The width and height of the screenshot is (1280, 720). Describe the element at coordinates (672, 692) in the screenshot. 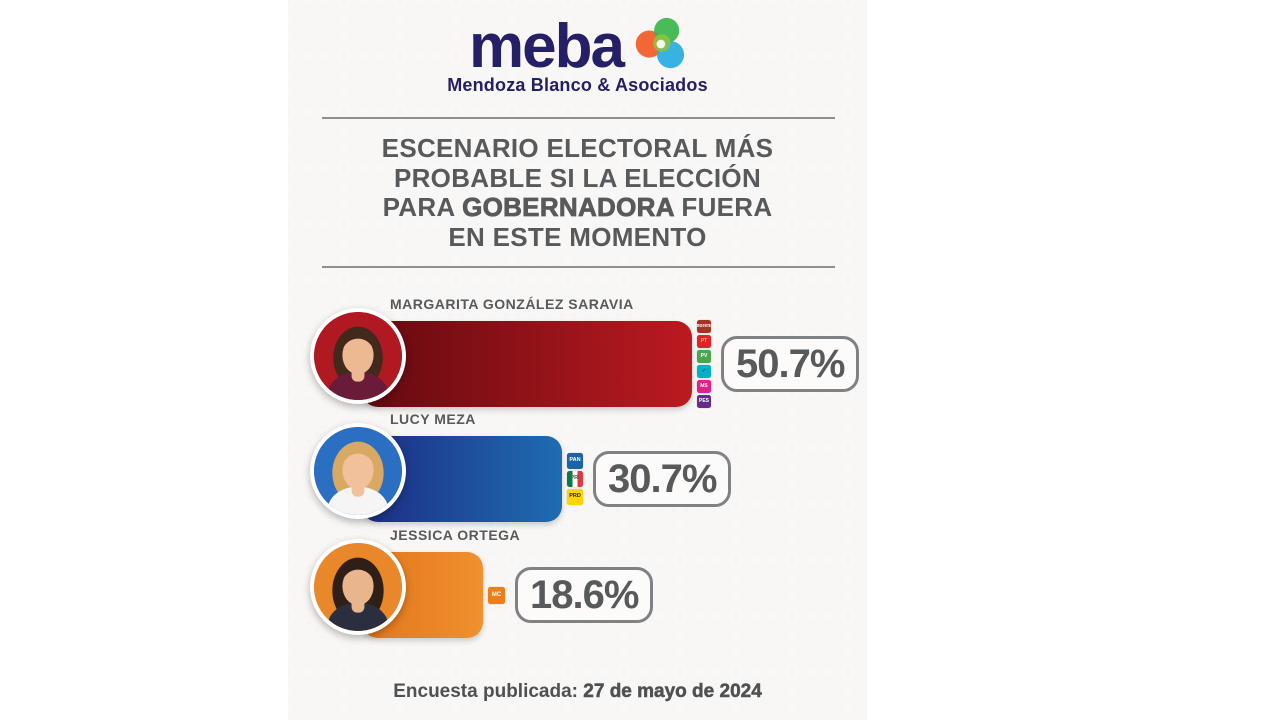

I see `publication-date: 27 de mayo de 2024` at that location.